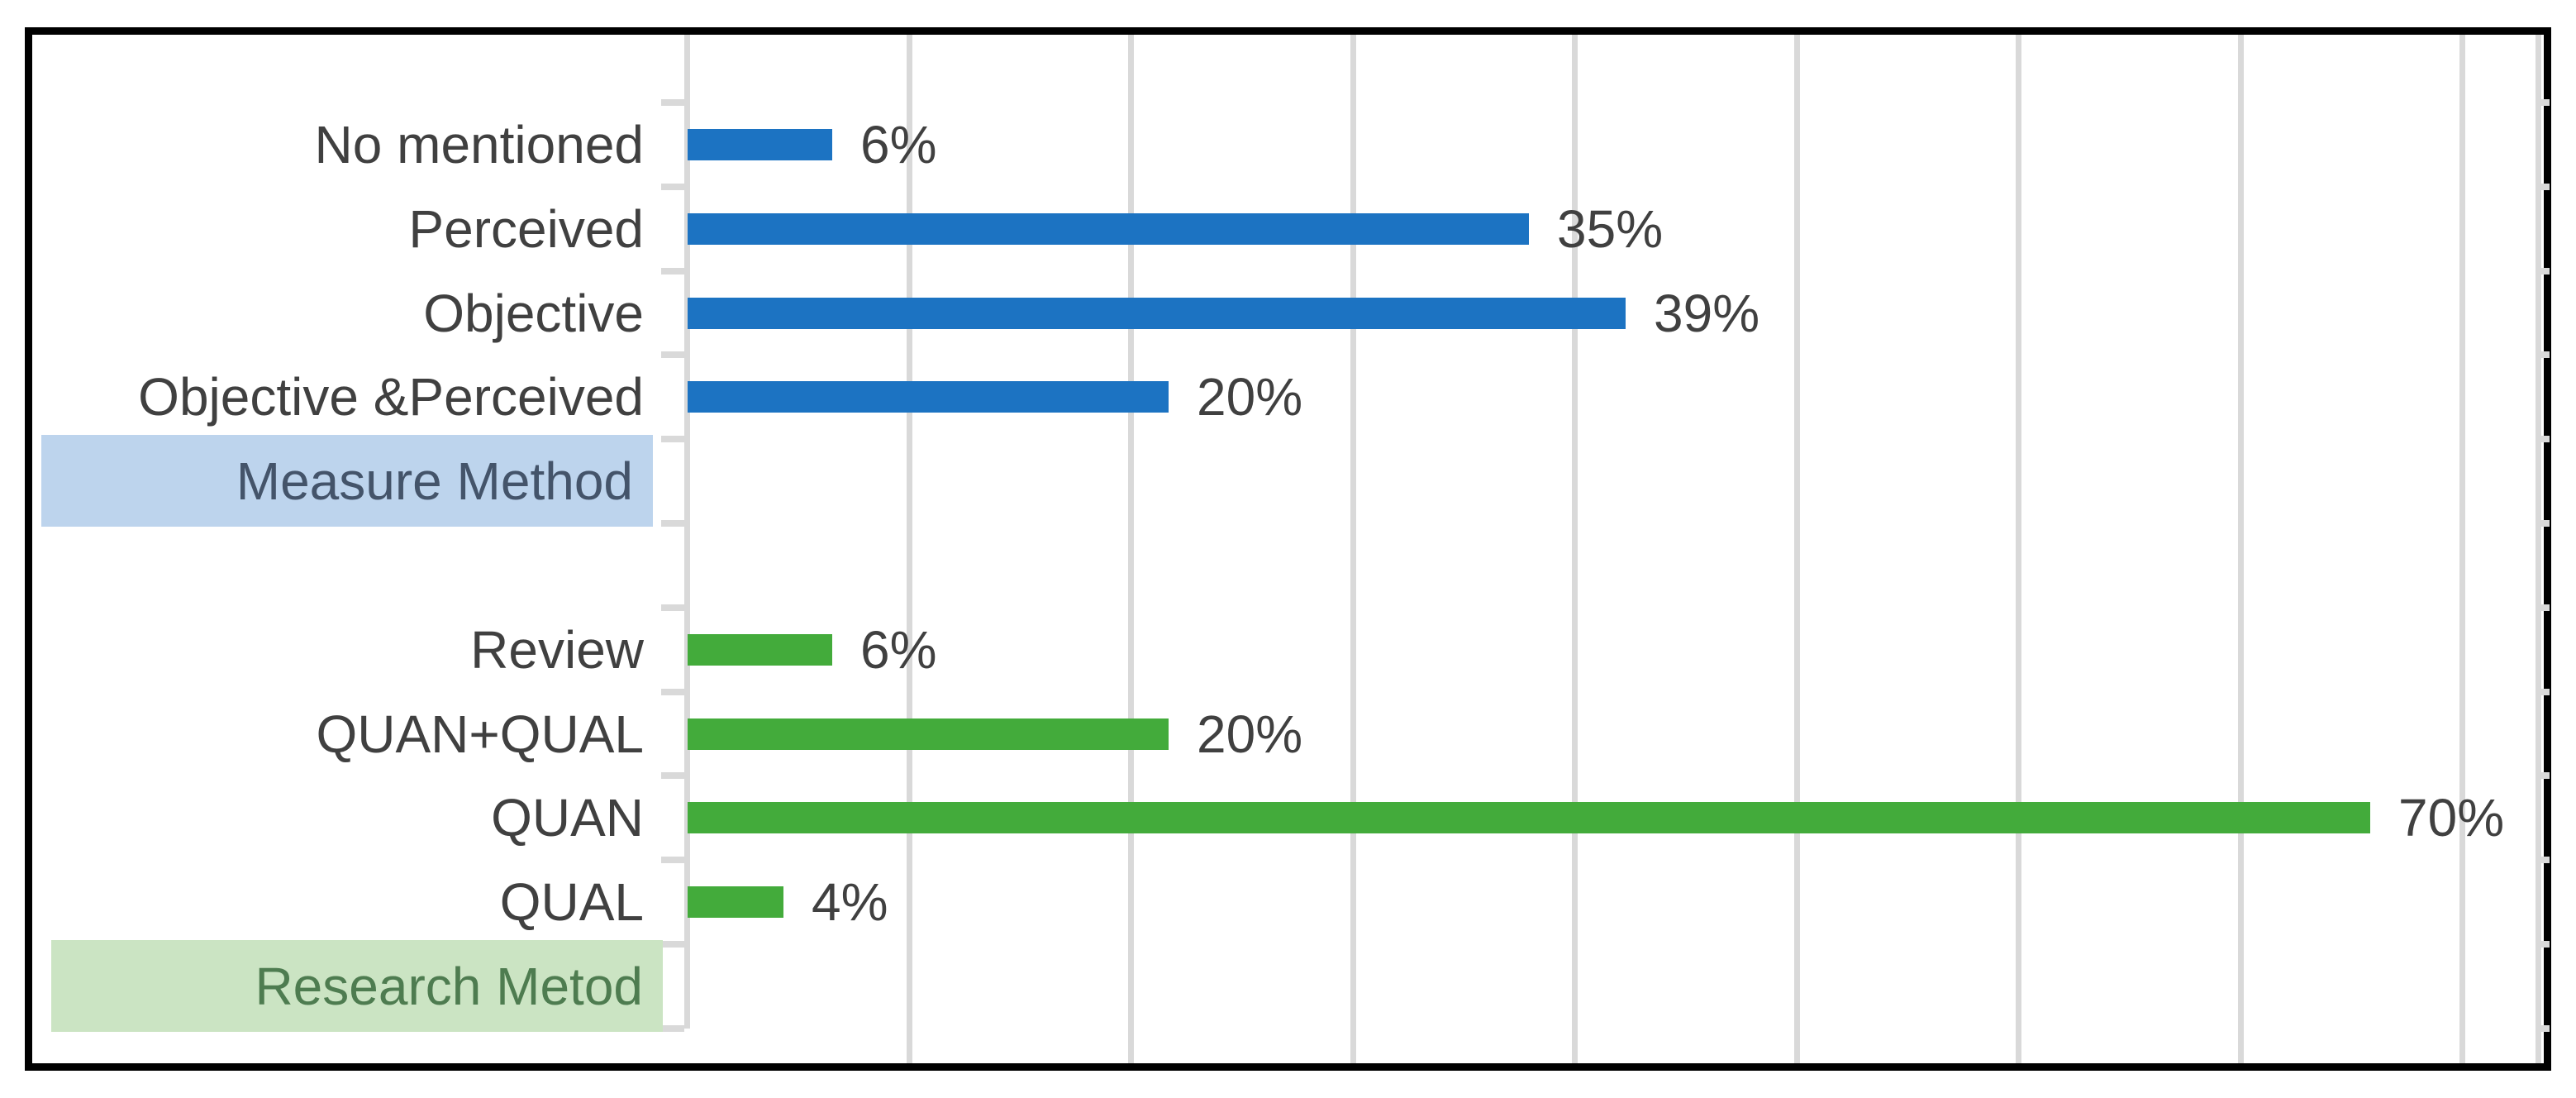  I want to click on category-label: Objective, so click(534, 313).